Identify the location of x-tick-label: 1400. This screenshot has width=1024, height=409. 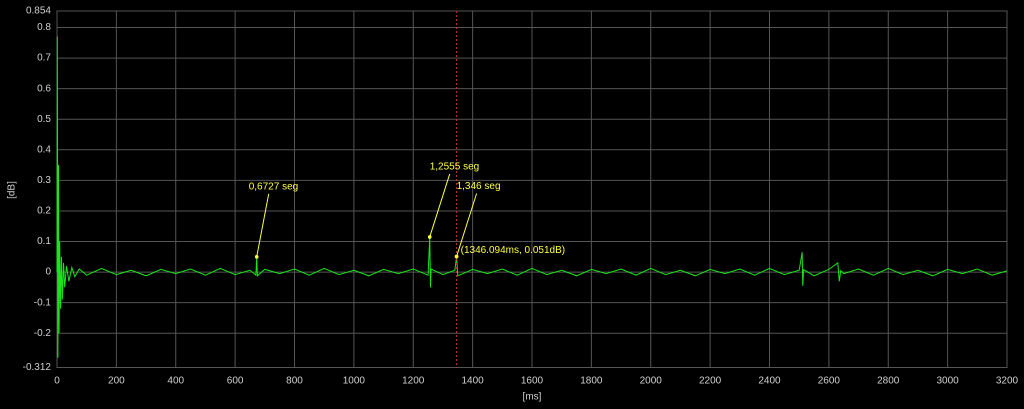
(473, 381).